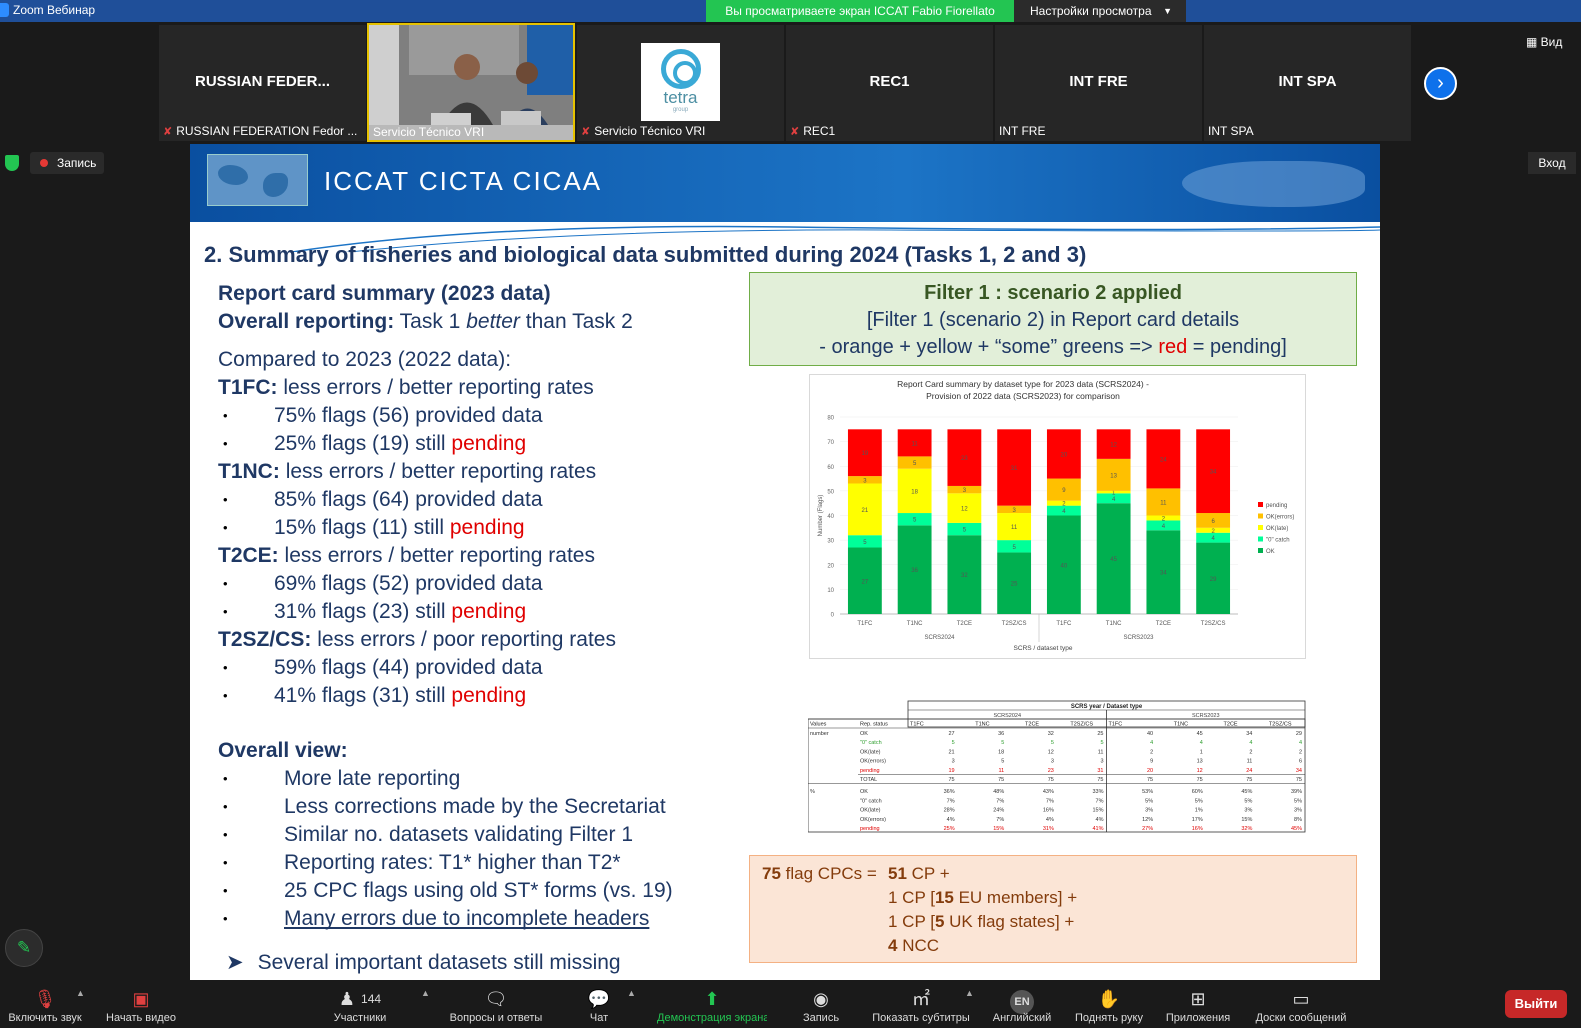  Describe the element at coordinates (1116, 725) in the screenshot. I see `table-col-head: T1FC` at that location.